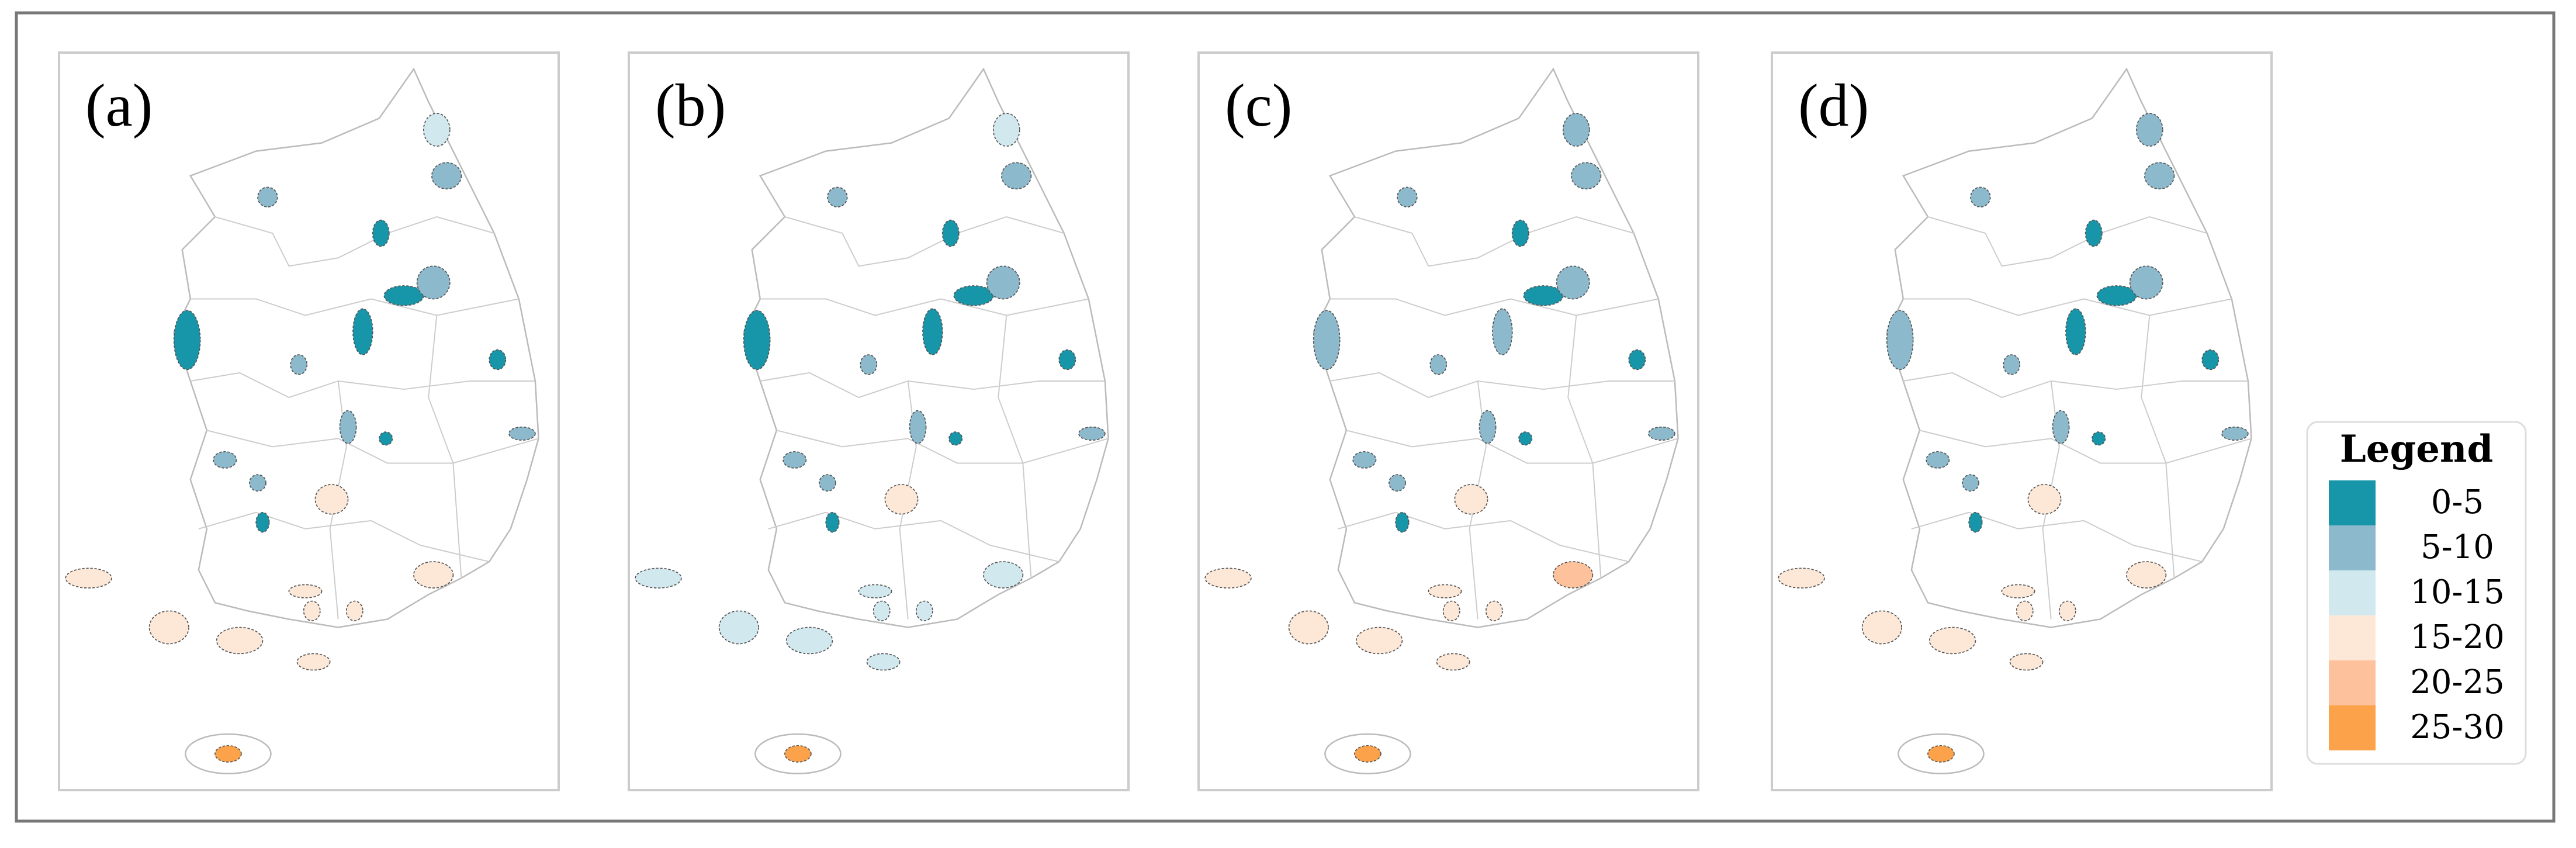 This screenshot has height=848, width=2576. I want to click on legend-items: 0-5 5-10 10-15 15-20 20-25 25-30, so click(2417, 615).